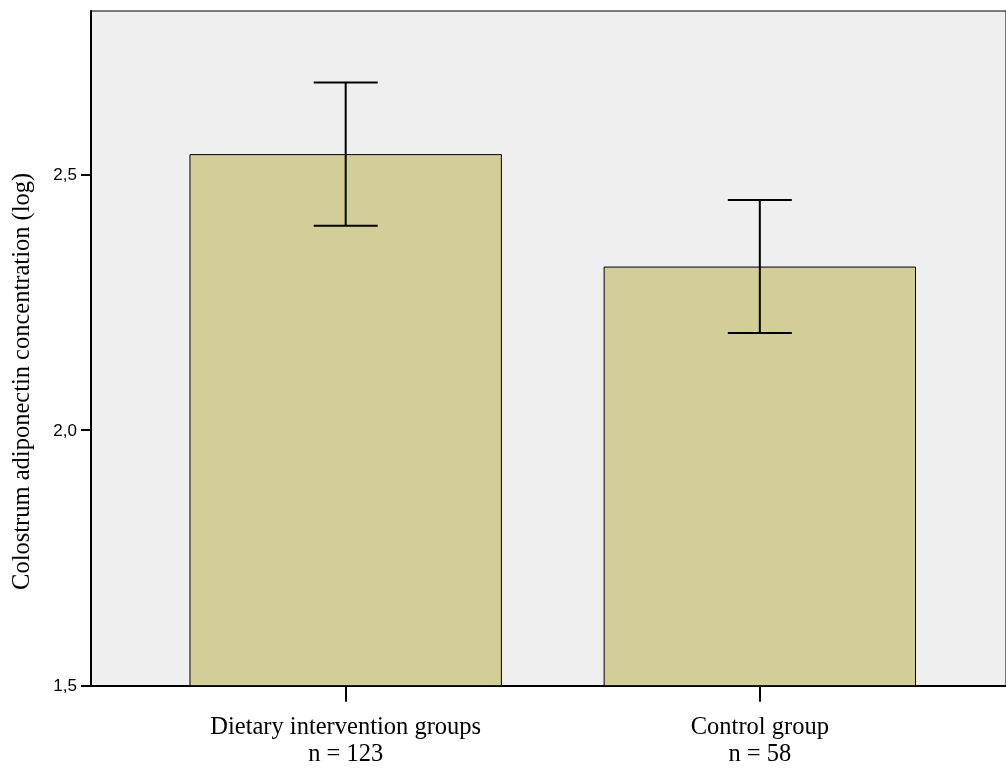  I want to click on x-tick-label: Control group n = 58, so click(759, 739).